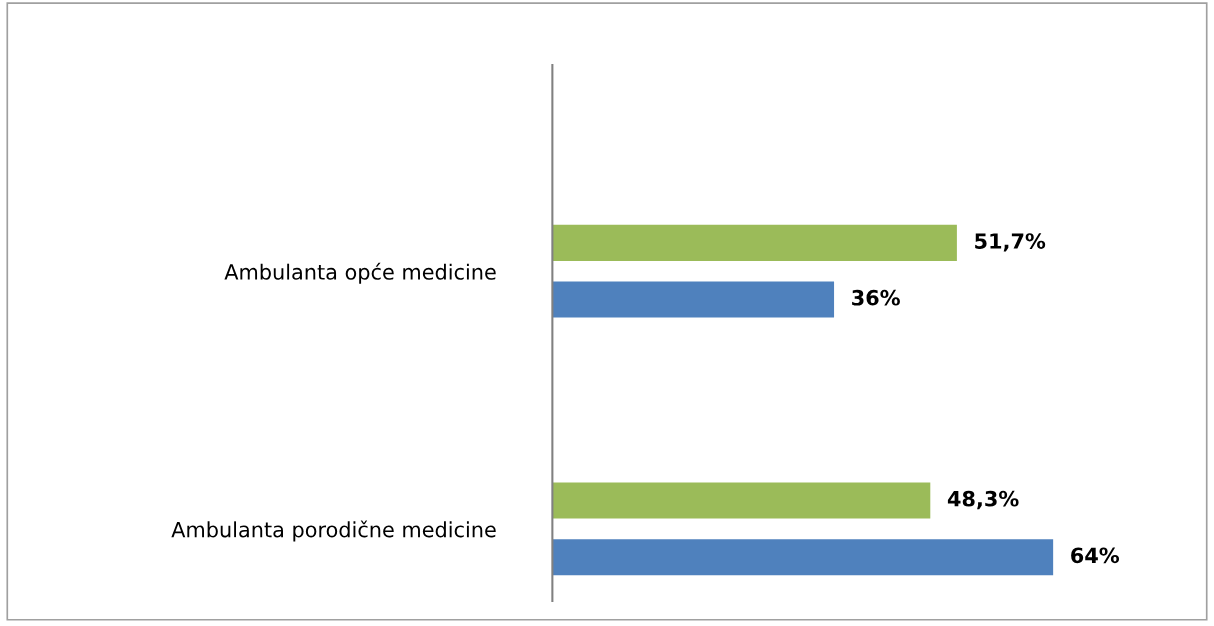  I want to click on y-tick-label: Ambulanta opće medicine, so click(360, 273).